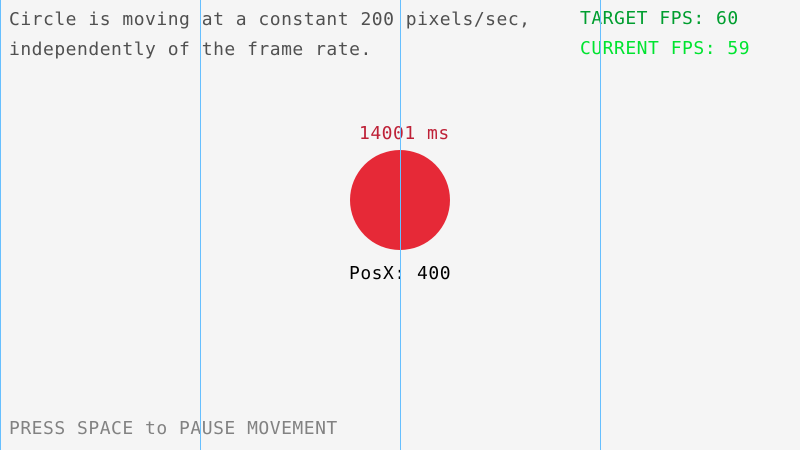  What do you see at coordinates (665, 48) in the screenshot?
I see `current-fps: CURRENT FPS: 59` at bounding box center [665, 48].